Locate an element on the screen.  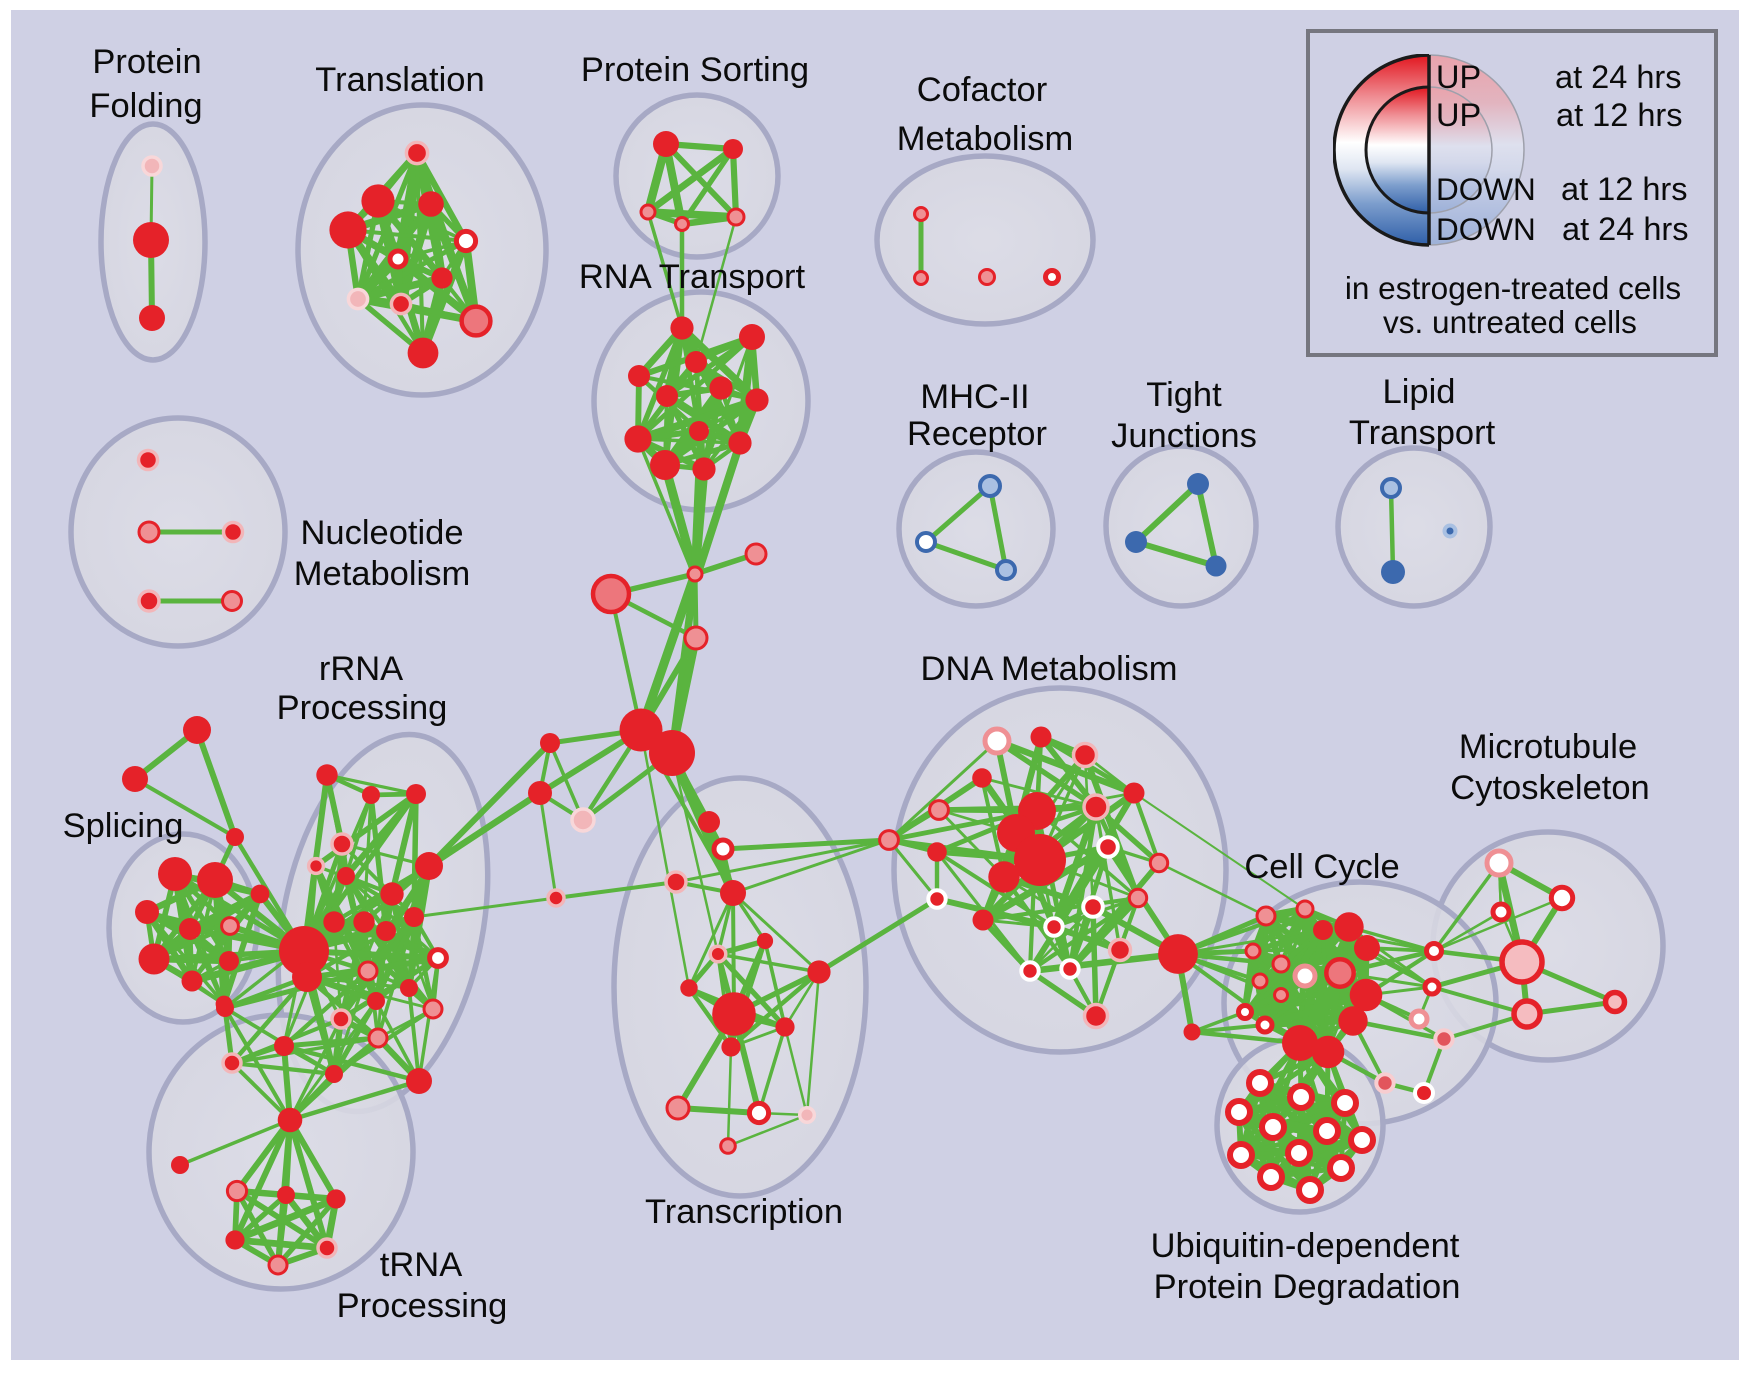
svg-text: in estrogen-treated cells is located at coordinates (1513, 288).